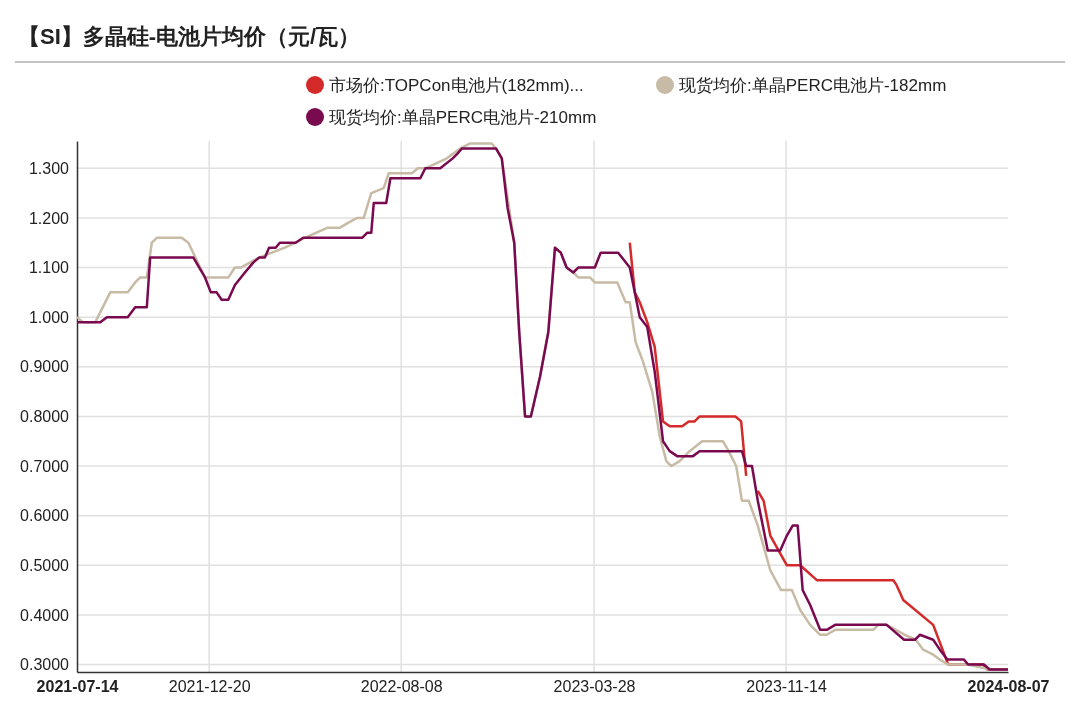 Image resolution: width=1080 pixels, height=720 pixels. I want to click on y-tick-label: 0.3000, so click(45, 665).